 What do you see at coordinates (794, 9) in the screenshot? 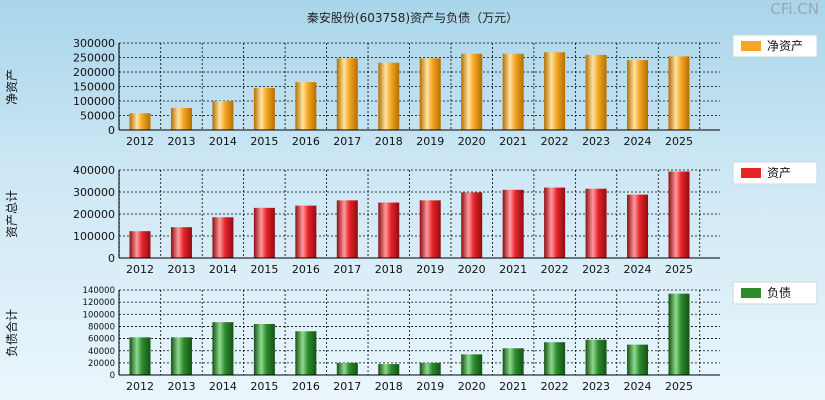
I see `watermark-logo: CFi.CN` at bounding box center [794, 9].